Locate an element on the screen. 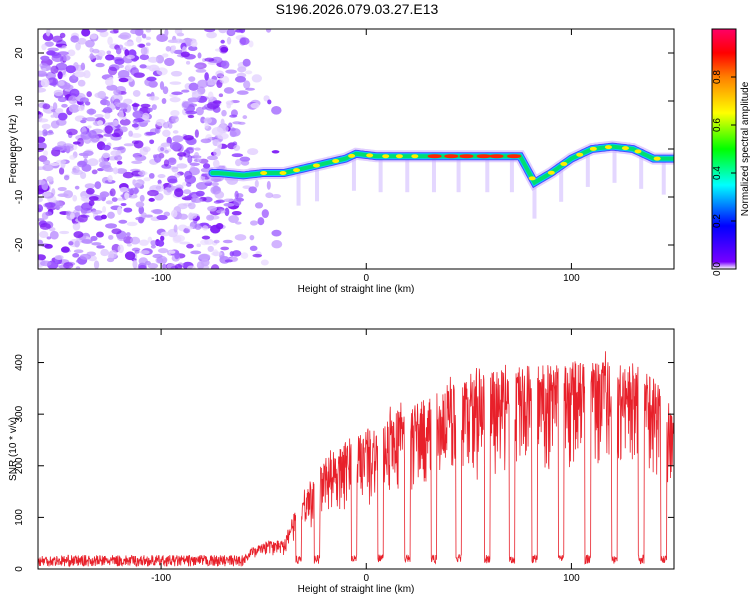 The height and width of the screenshot is (600, 750). snr-ytick-label: 200 is located at coordinates (19, 465).